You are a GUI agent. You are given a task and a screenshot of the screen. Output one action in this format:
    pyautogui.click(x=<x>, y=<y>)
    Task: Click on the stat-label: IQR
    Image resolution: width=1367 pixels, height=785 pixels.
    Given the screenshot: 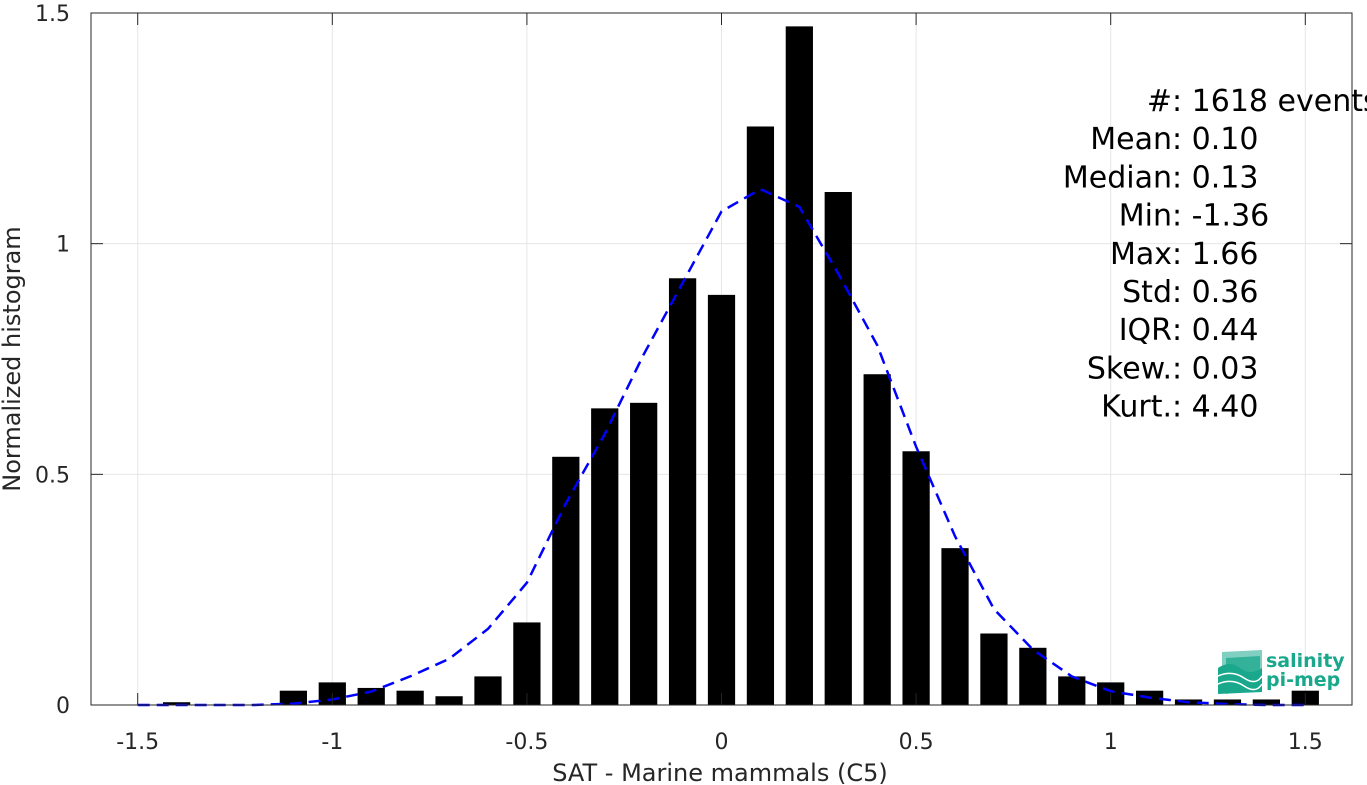 What is the action you would take?
    pyautogui.click(x=1145, y=330)
    